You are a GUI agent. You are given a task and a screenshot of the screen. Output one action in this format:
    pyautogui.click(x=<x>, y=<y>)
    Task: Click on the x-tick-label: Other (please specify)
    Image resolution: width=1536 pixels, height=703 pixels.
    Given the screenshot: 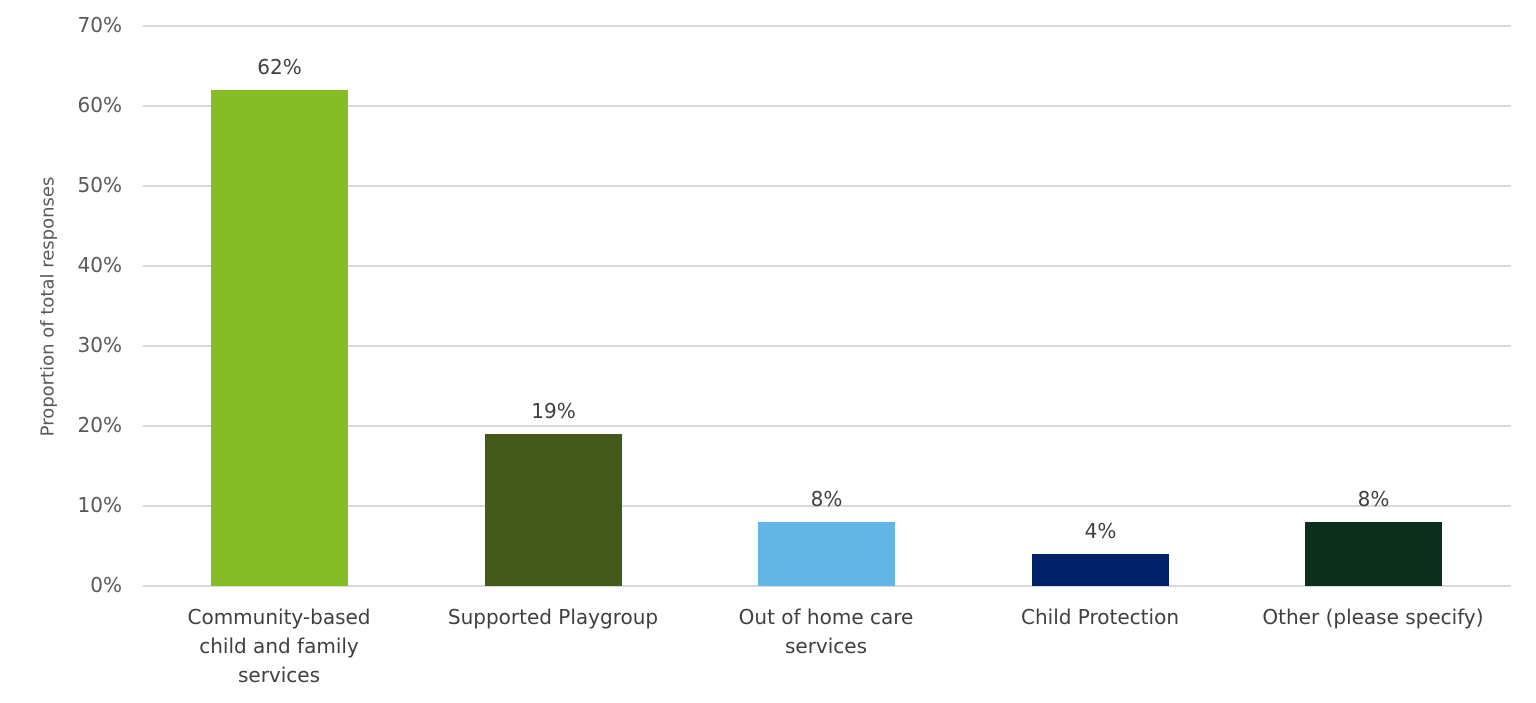 What is the action you would take?
    pyautogui.click(x=1373, y=617)
    